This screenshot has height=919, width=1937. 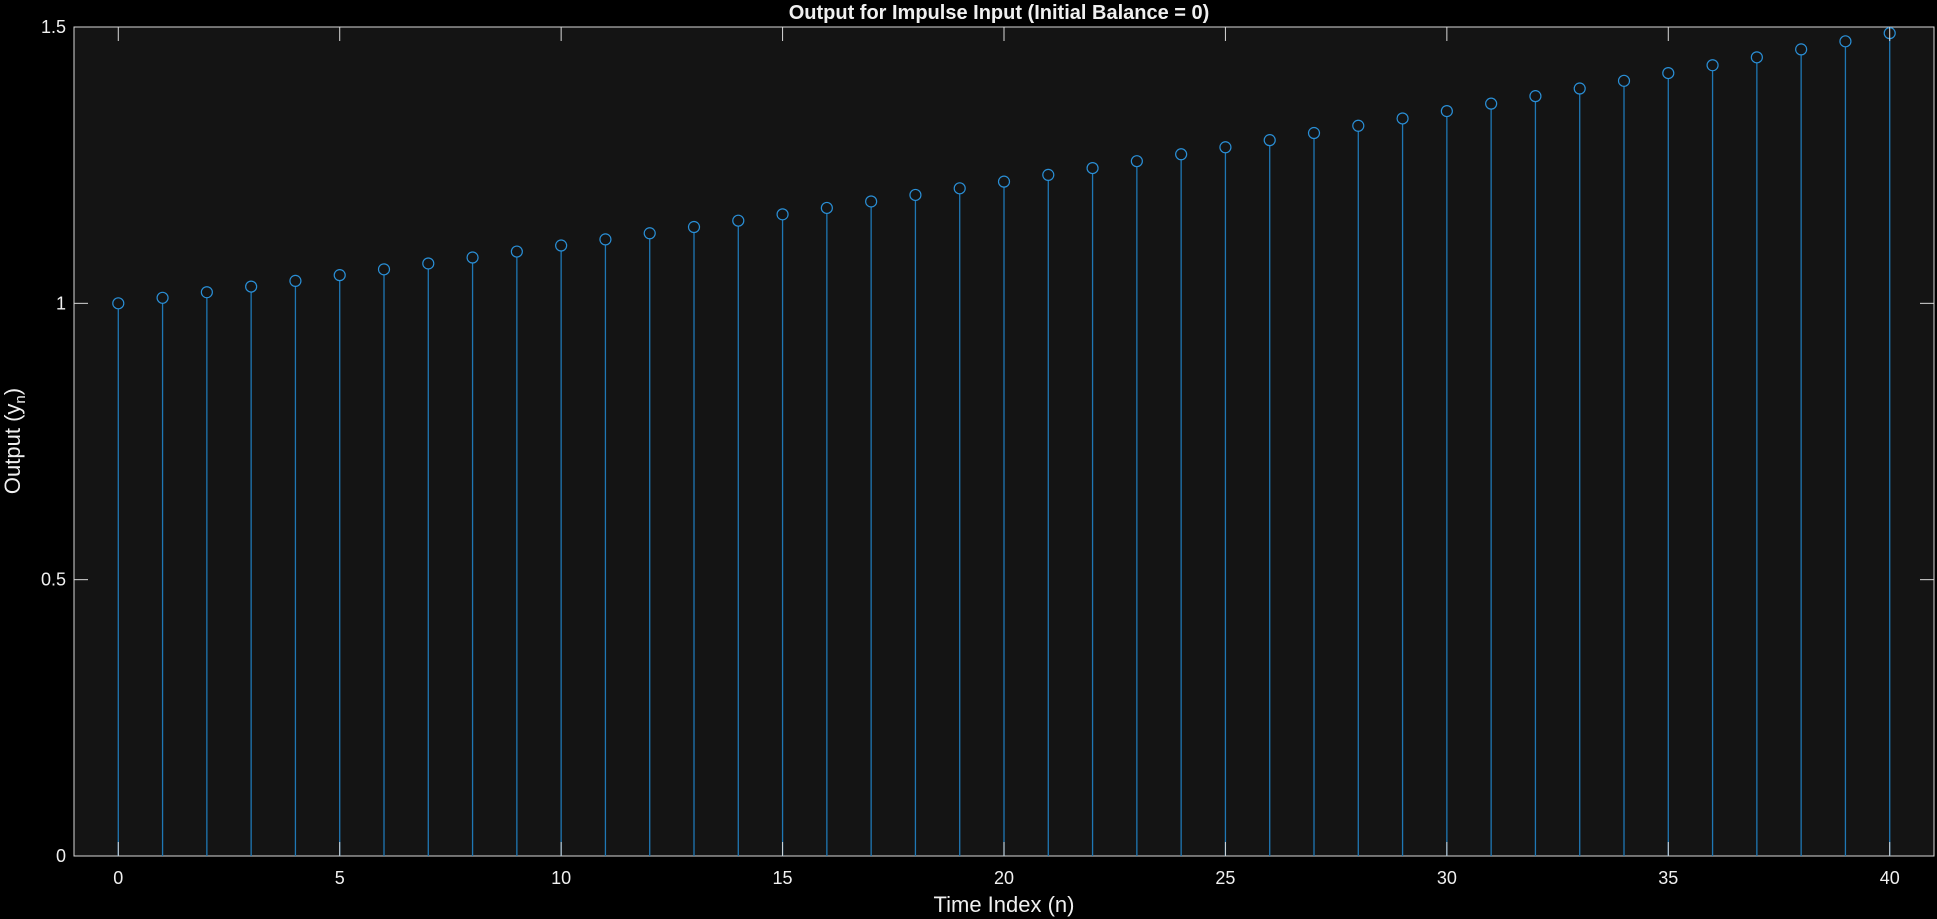 What do you see at coordinates (53, 580) in the screenshot?
I see `y-tick-label-0.5: 0.5` at bounding box center [53, 580].